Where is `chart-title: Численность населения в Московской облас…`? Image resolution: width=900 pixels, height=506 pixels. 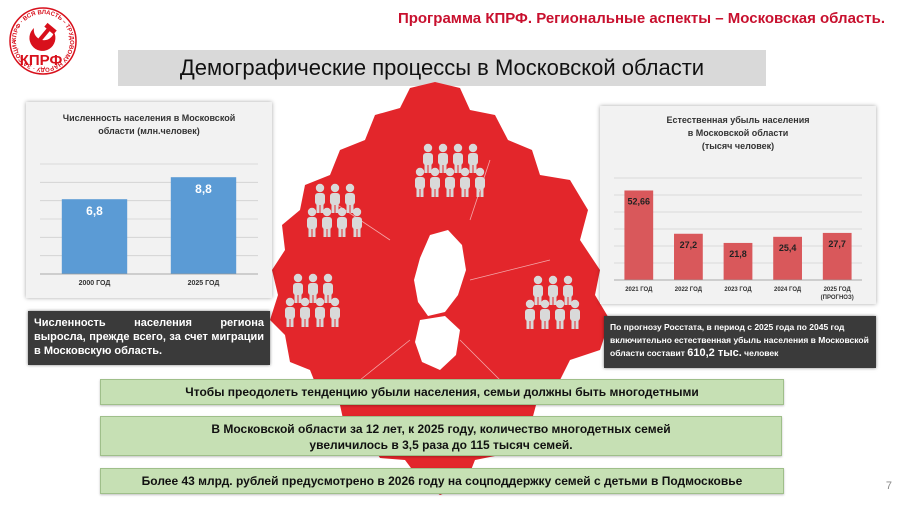 chart-title: Численность населения в Московской облас… is located at coordinates (149, 124).